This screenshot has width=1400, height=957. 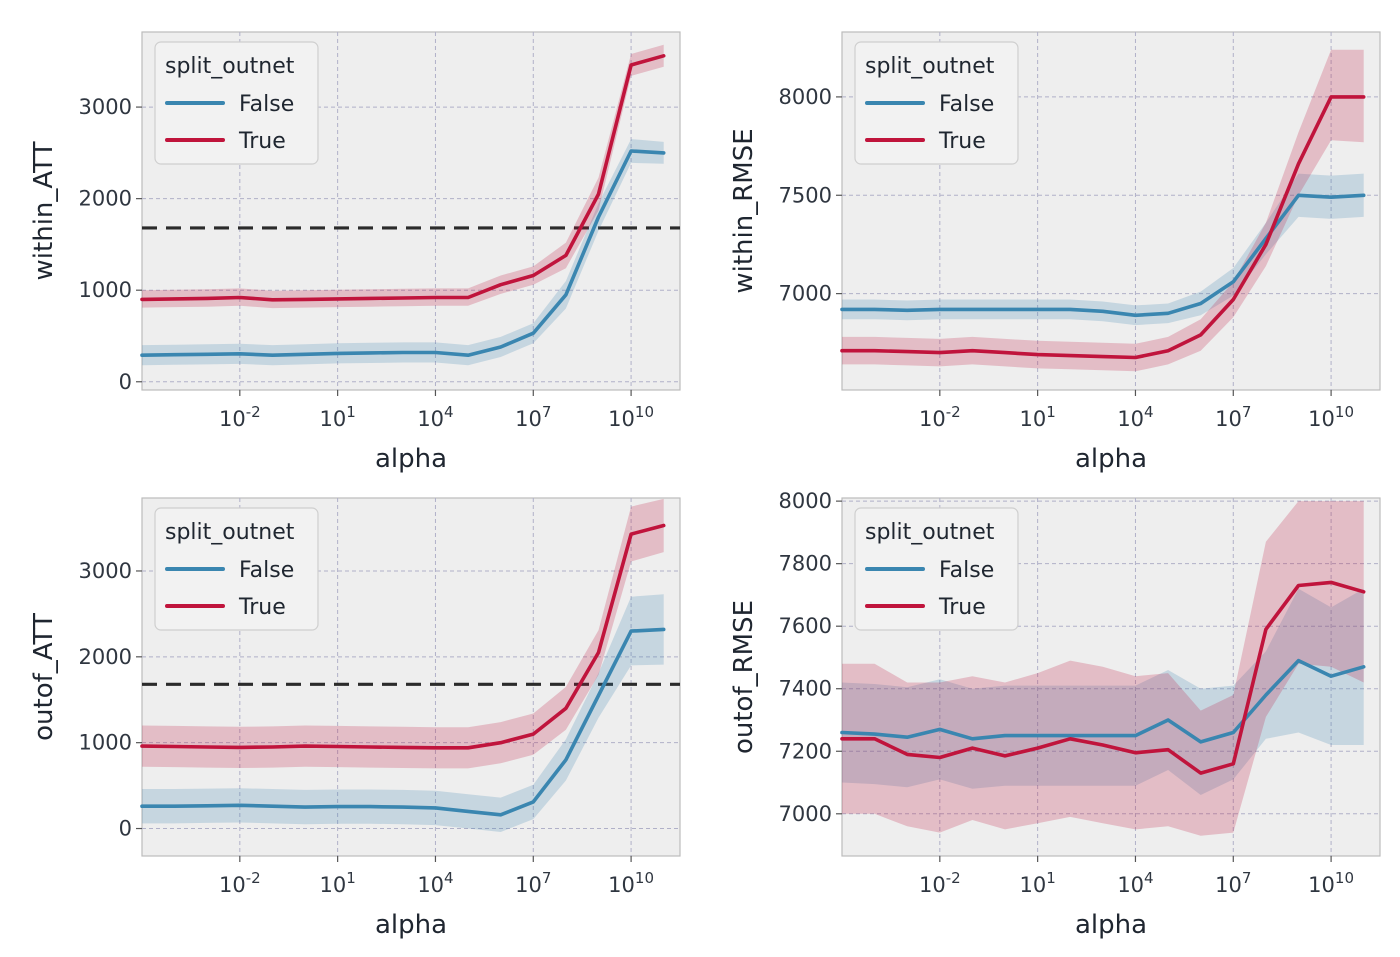 What do you see at coordinates (805, 751) in the screenshot?
I see `y-tick-label: 7200` at bounding box center [805, 751].